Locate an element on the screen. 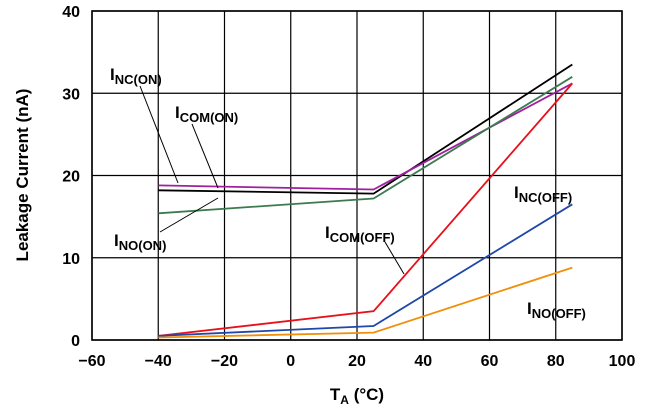  series-label-icom-on: ICOM(ON) is located at coordinates (206, 114).